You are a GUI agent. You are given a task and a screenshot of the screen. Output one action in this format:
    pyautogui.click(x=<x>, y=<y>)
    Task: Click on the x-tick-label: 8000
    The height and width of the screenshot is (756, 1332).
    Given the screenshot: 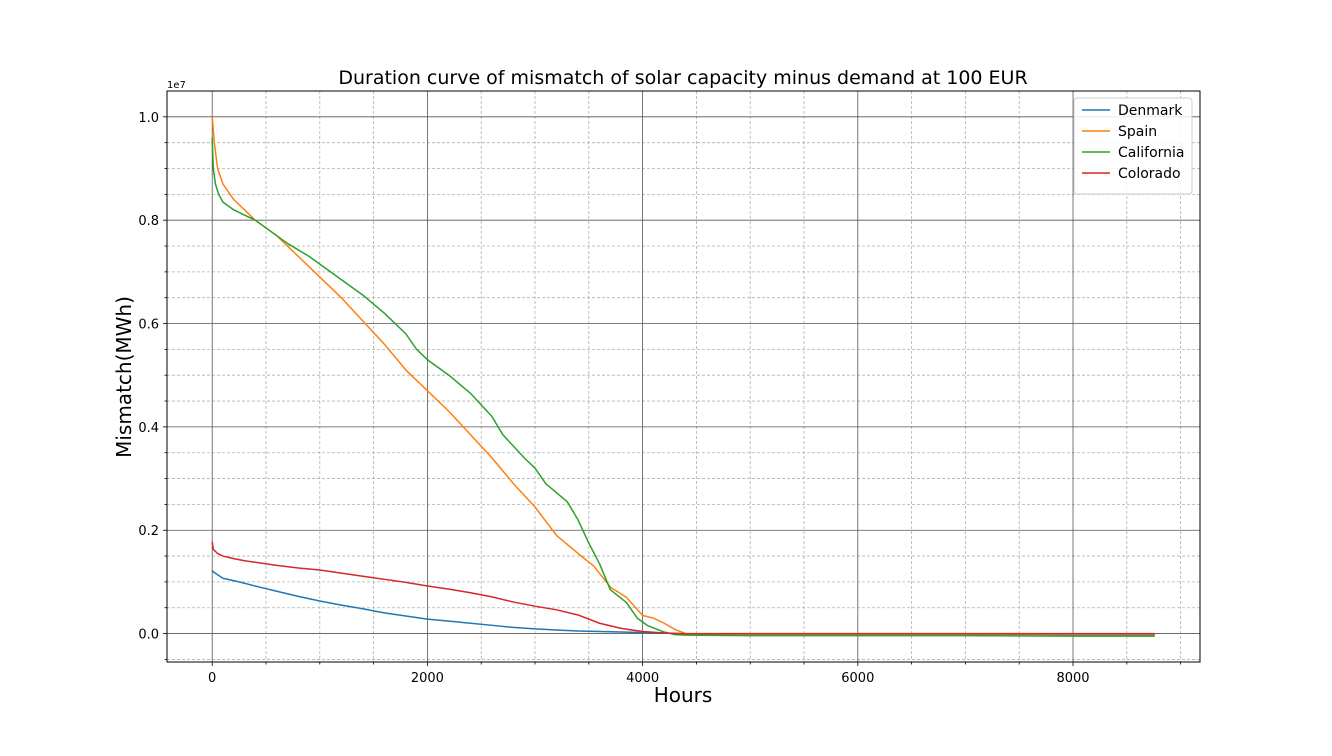 What is the action you would take?
    pyautogui.click(x=1072, y=678)
    